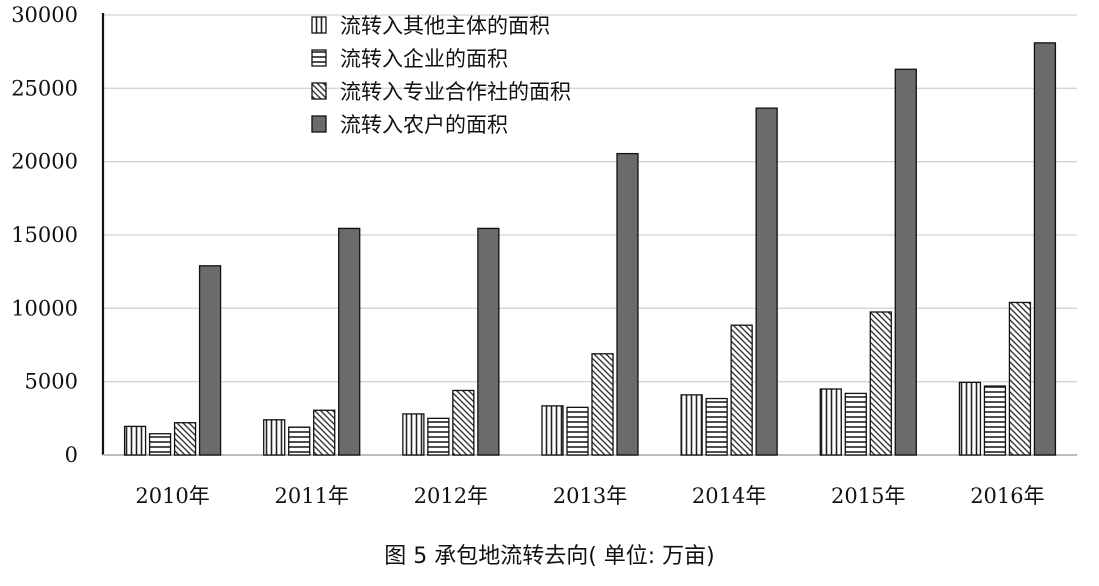 The image size is (1099, 586). I want to click on y-tick-label: 20000, so click(44, 162).